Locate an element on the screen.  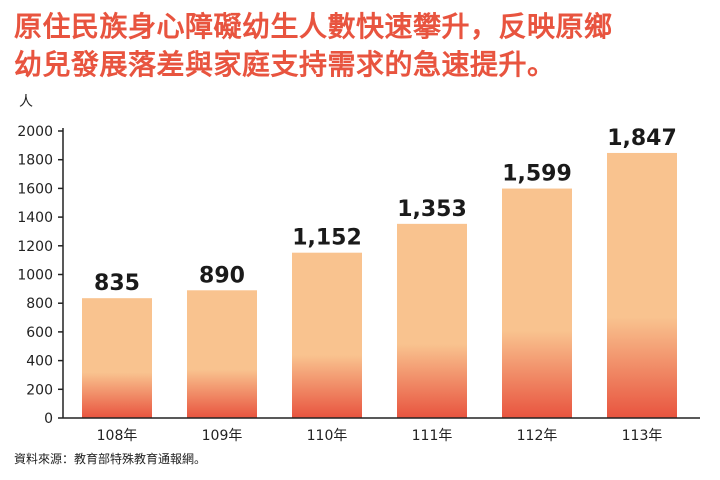
y-tick-label: 0 is located at coordinates (48, 419).